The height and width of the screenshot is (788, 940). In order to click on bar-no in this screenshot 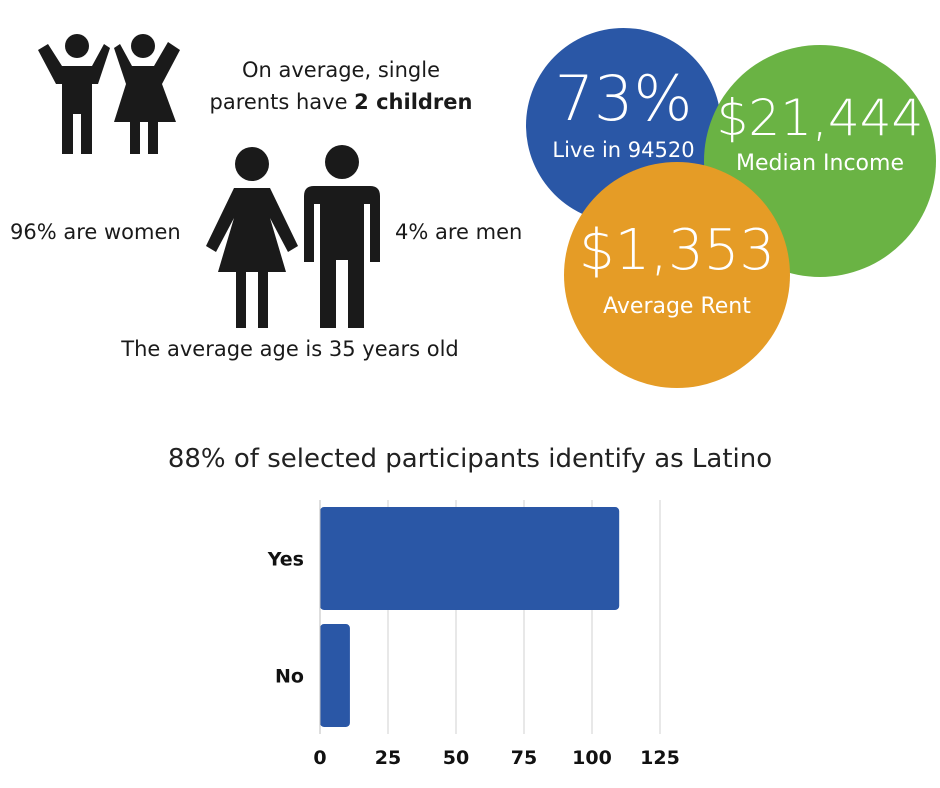, I will do `click(335, 675)`.